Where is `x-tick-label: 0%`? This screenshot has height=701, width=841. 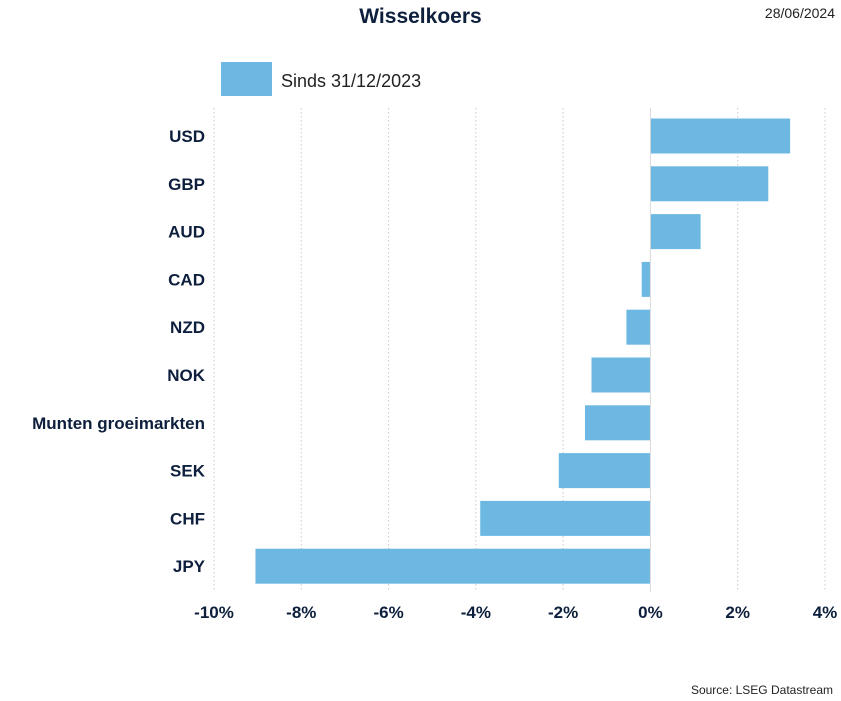 x-tick-label: 0% is located at coordinates (650, 612).